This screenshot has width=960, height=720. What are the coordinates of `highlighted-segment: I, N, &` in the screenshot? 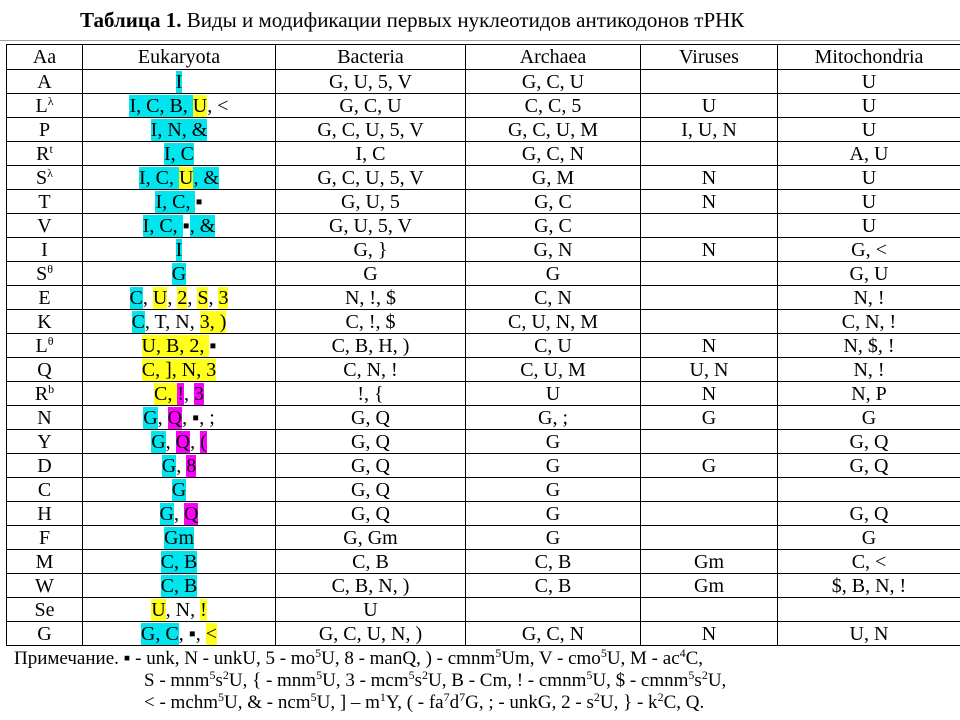 It's located at (179, 129).